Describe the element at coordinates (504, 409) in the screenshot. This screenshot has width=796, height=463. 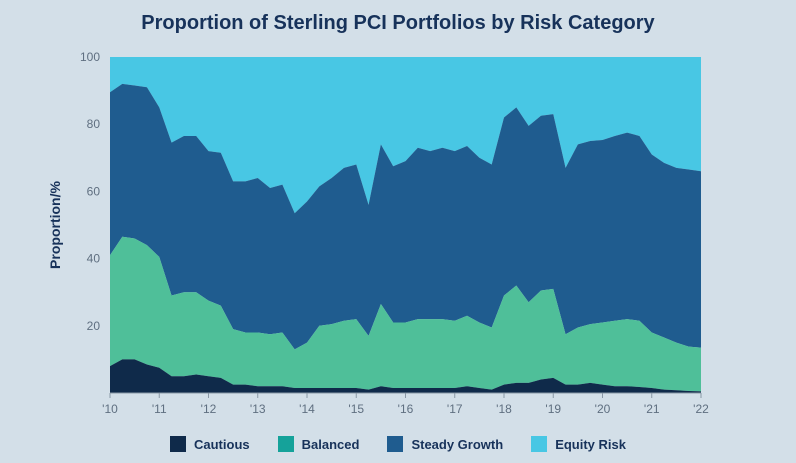
I see `x-tick-label: '18` at that location.